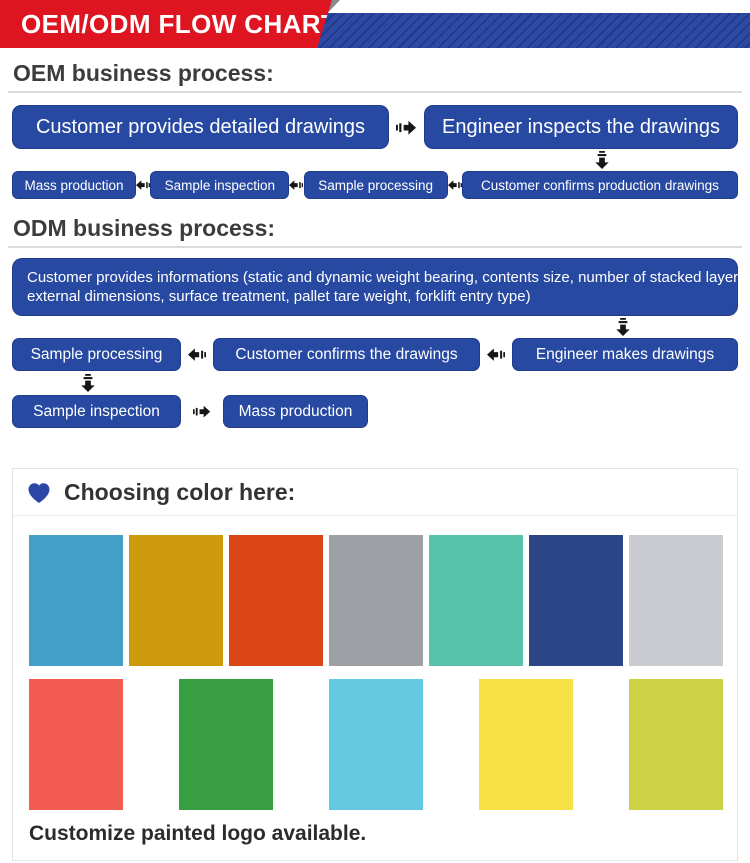 This screenshot has height=863, width=750. Describe the element at coordinates (676, 744) in the screenshot. I see `color-swatch-yellow-green` at that location.